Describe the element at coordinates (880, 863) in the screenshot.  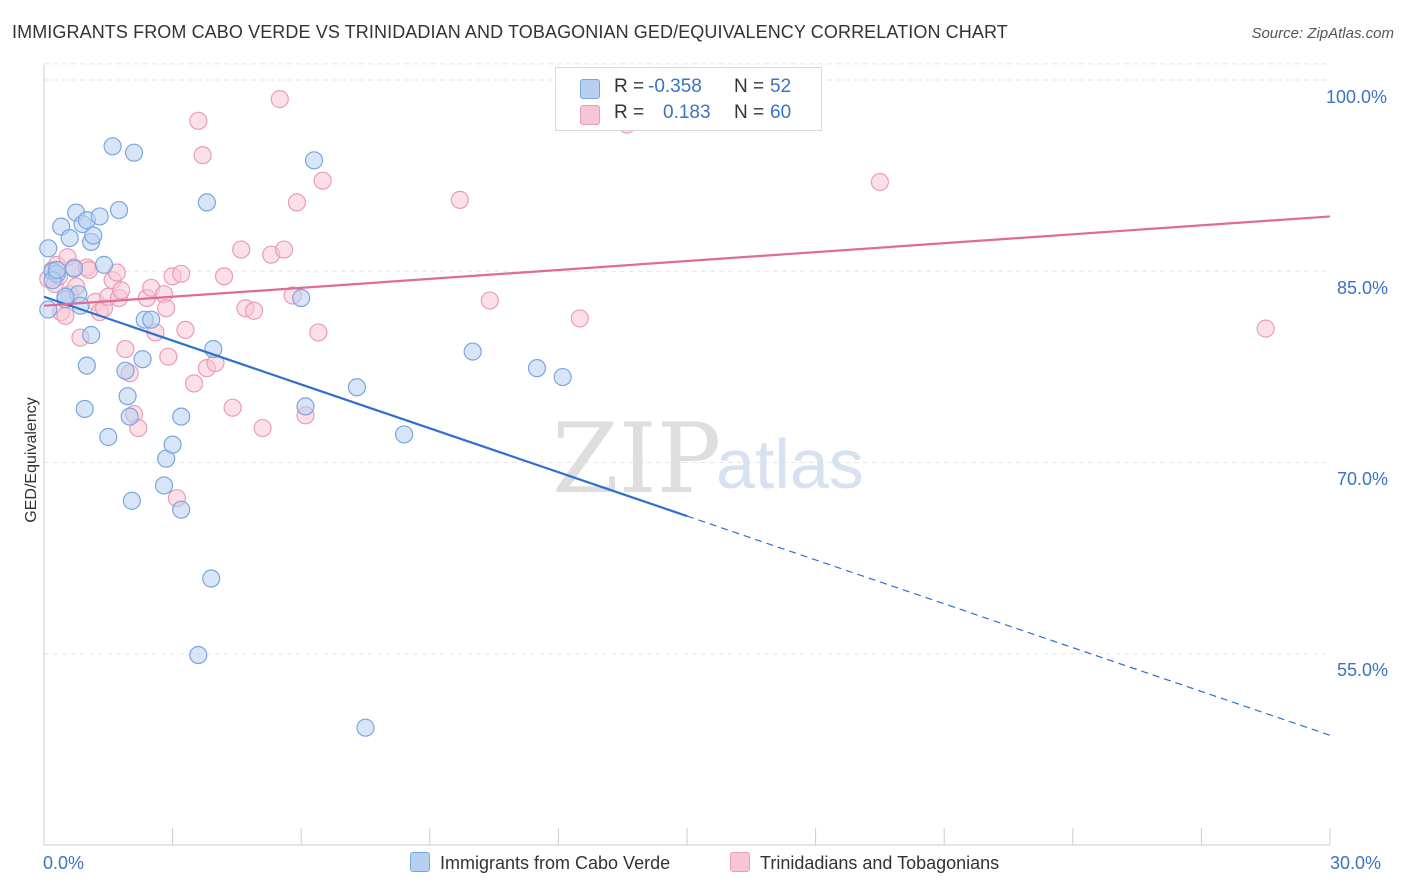
I see `legend-label: Trinidadians and Tobagonians` at that location.